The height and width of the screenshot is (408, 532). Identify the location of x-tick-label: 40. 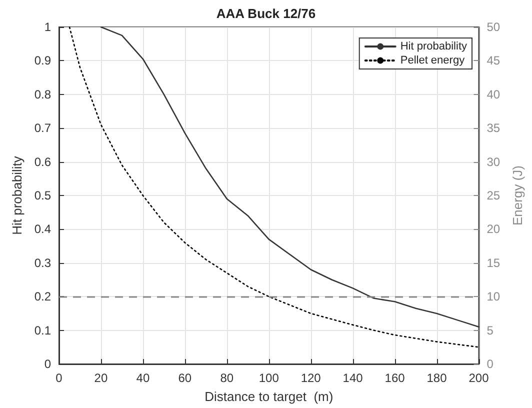
(143, 378).